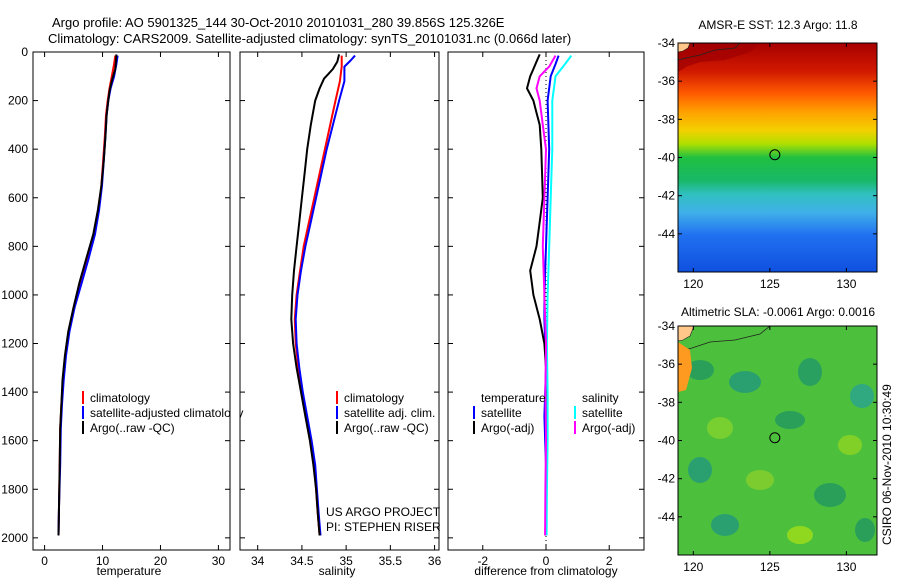  What do you see at coordinates (482, 561) in the screenshot?
I see `x-tick-label: -2` at bounding box center [482, 561].